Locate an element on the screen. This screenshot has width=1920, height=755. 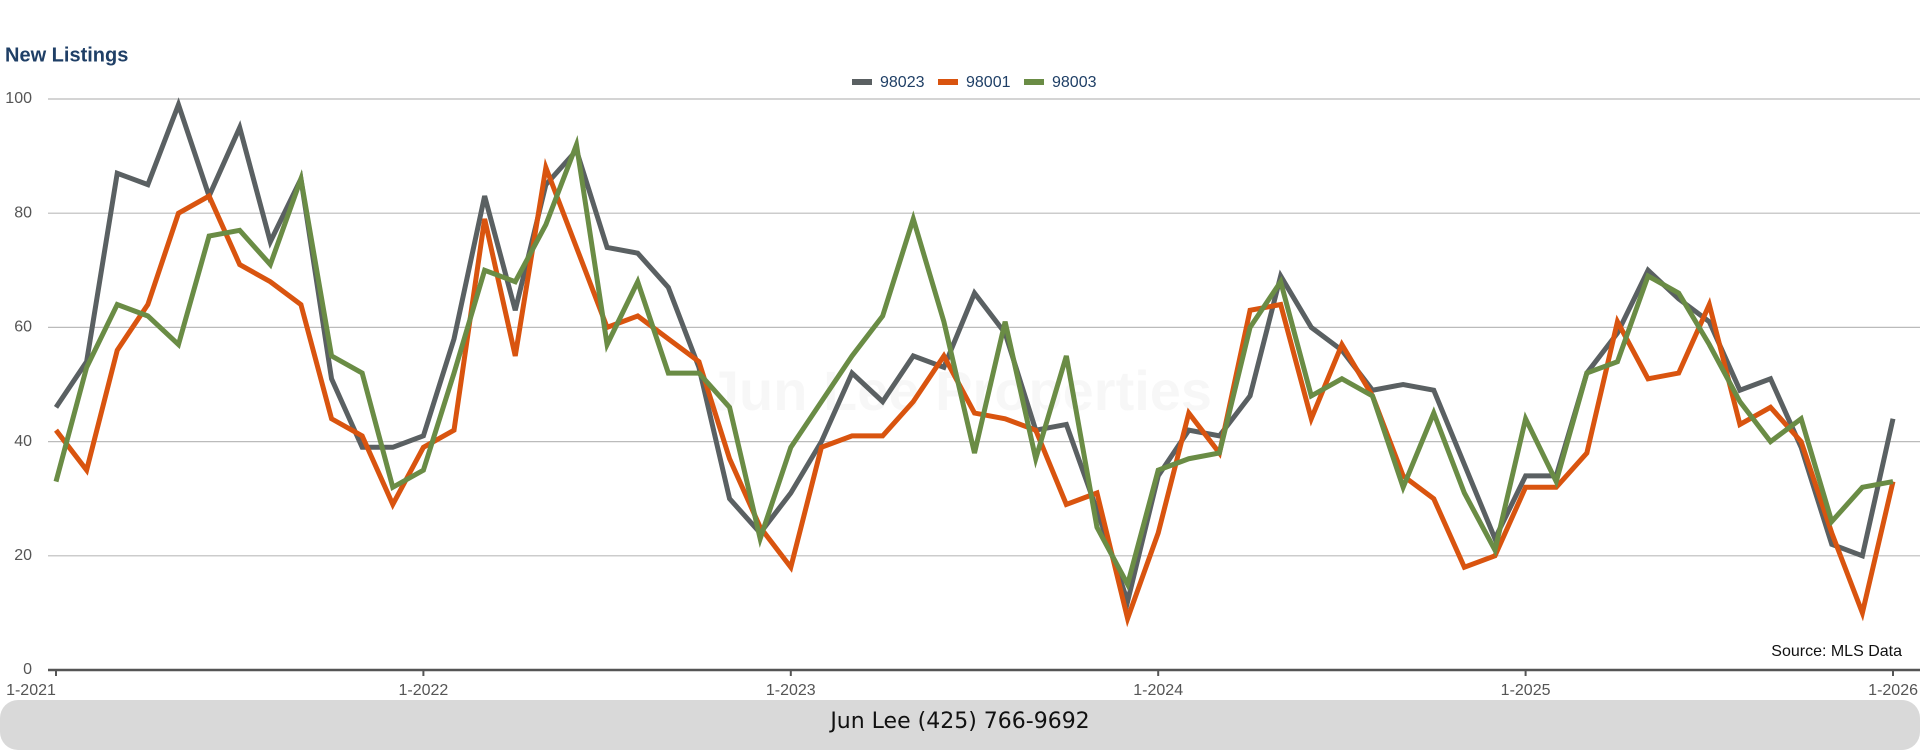
footer-band is located at coordinates (960, 725).